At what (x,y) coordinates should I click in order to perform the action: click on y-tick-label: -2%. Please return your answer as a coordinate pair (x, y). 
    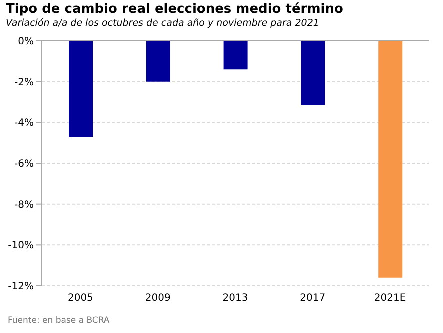
    Looking at the image, I should click on (24, 82).